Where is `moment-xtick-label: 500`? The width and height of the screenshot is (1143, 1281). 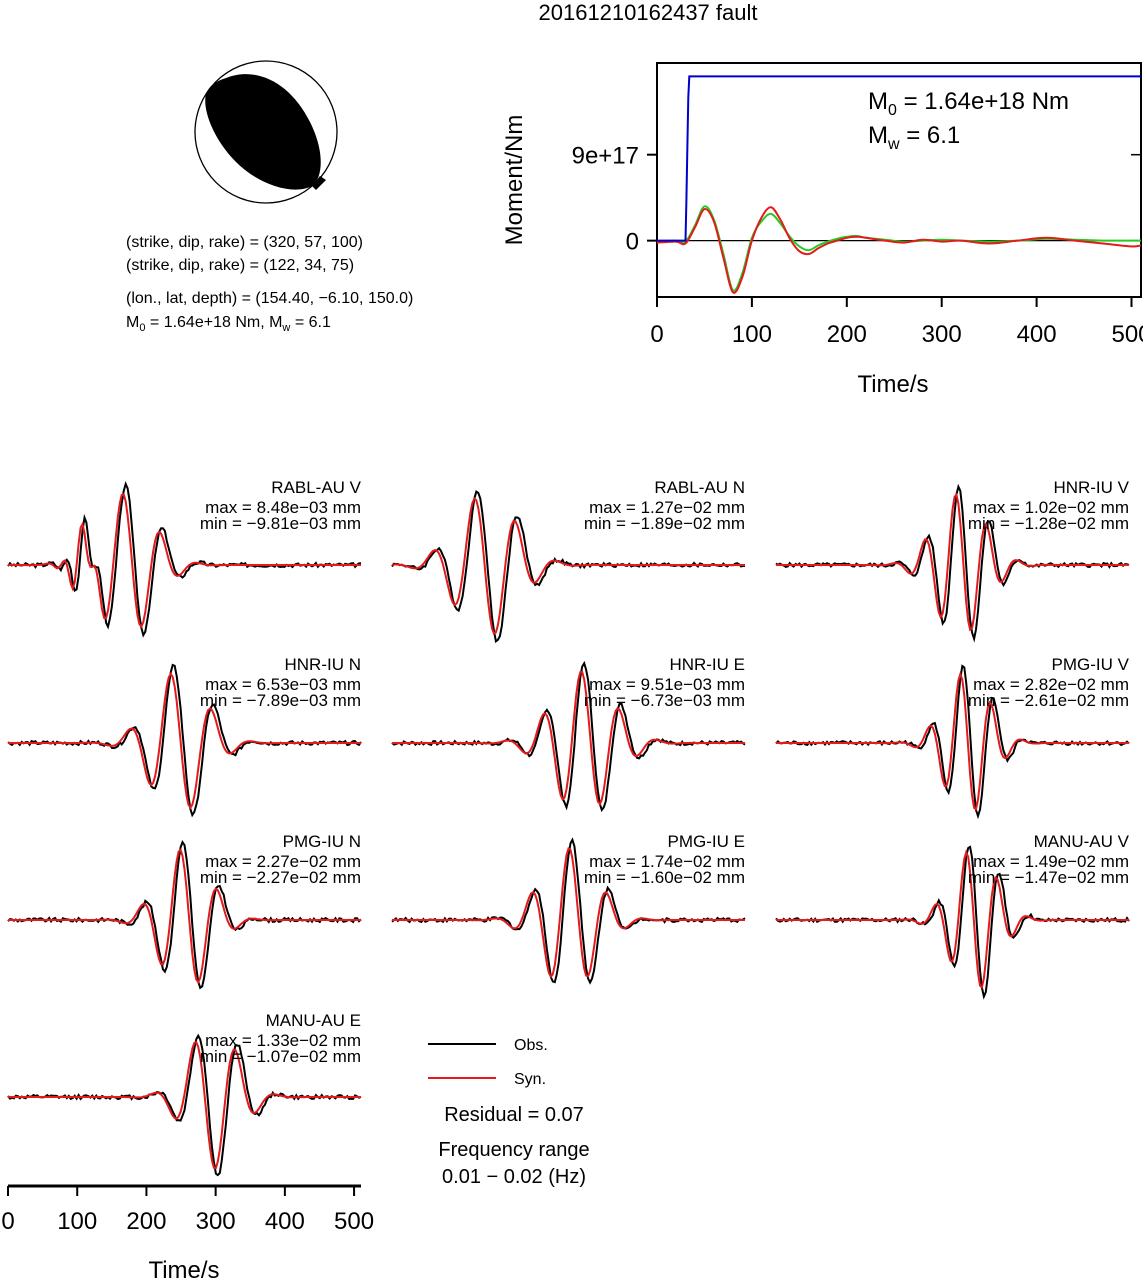 moment-xtick-label: 500 is located at coordinates (1127, 334).